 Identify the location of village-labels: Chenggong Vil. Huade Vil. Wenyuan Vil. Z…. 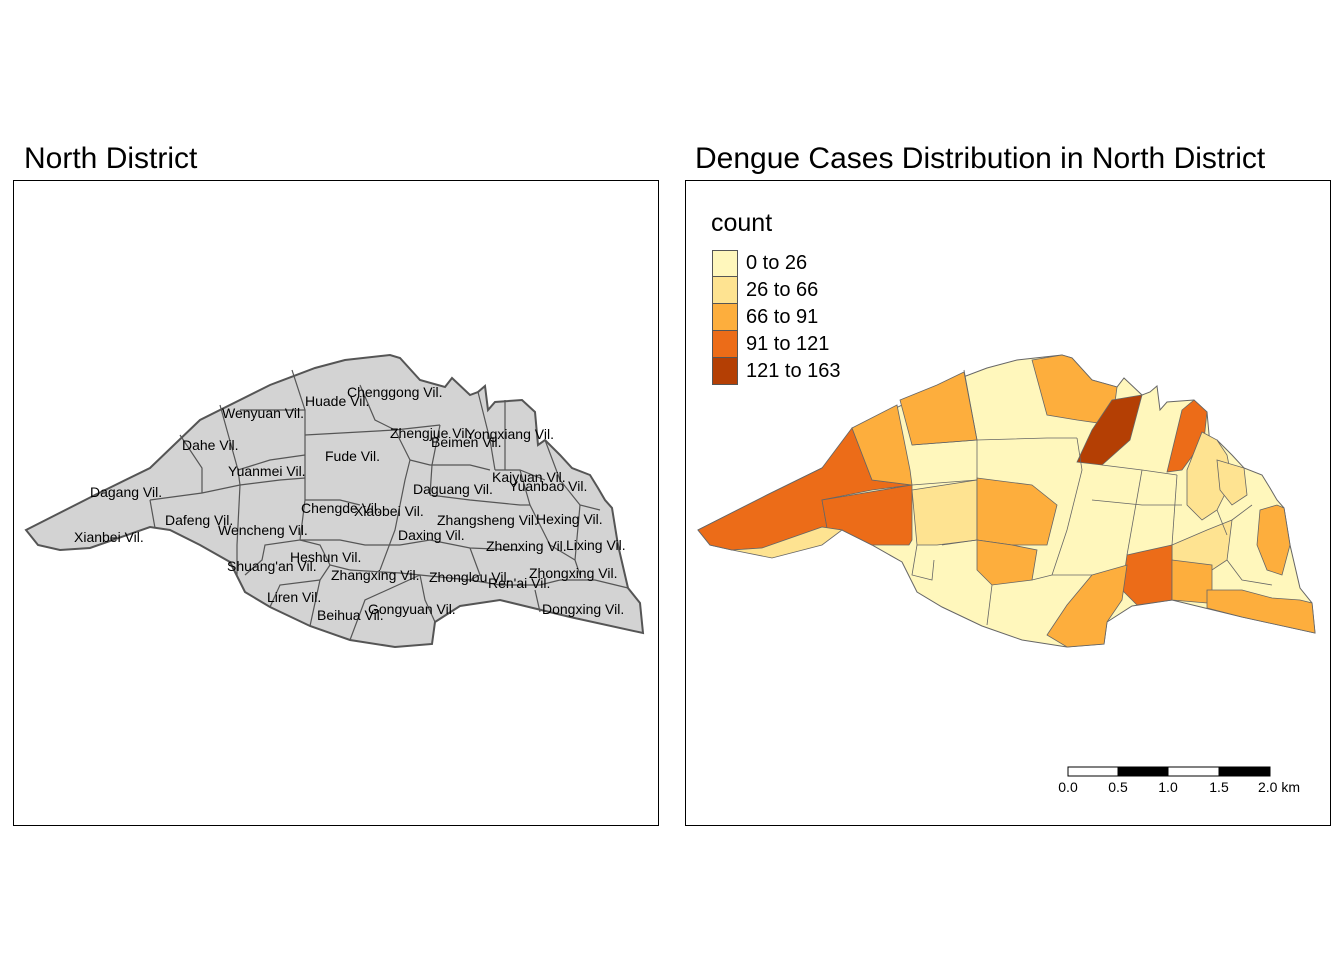
(350, 503).